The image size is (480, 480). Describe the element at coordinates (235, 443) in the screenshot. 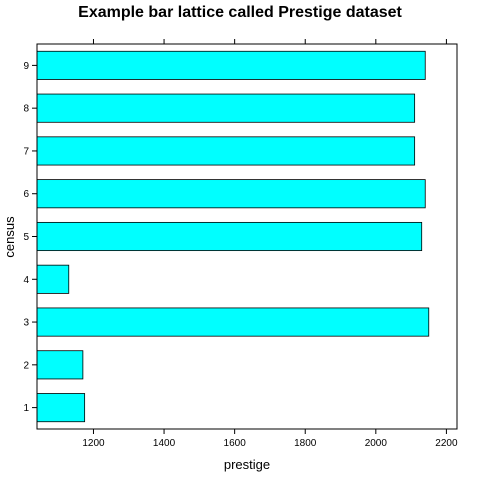

I see `x-tick-label: 1600` at that location.